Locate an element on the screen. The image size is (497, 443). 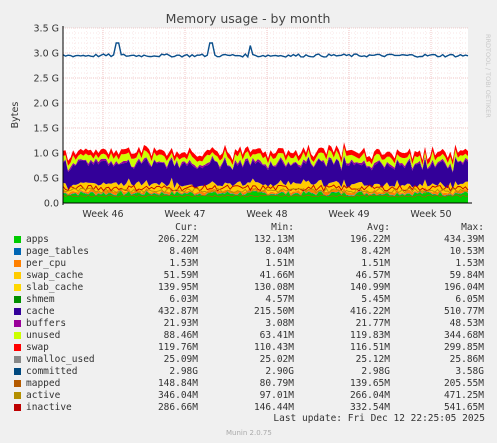
x-ticks: Week 46 Week 47 Week 48 Week 49 Week 50 is located at coordinates (266, 214).